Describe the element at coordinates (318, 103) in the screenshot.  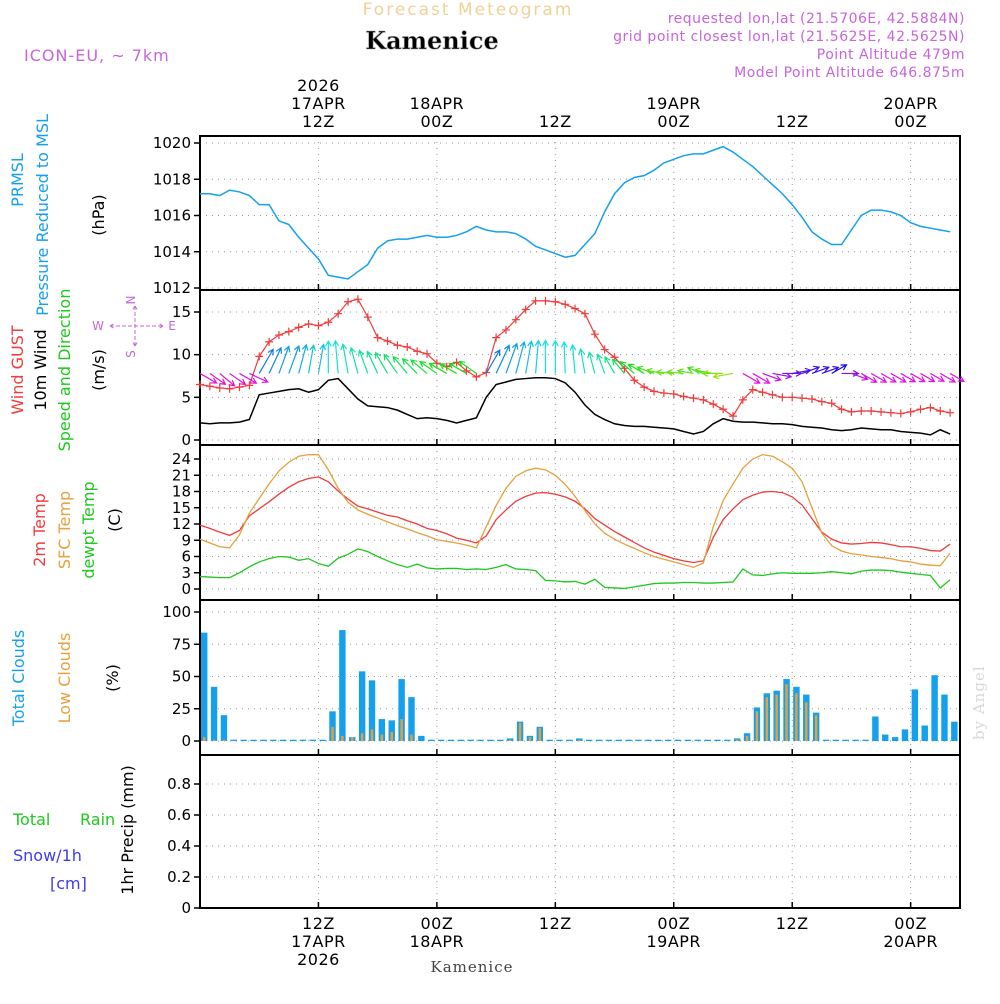
I see `time-label-top: 17APR` at that location.